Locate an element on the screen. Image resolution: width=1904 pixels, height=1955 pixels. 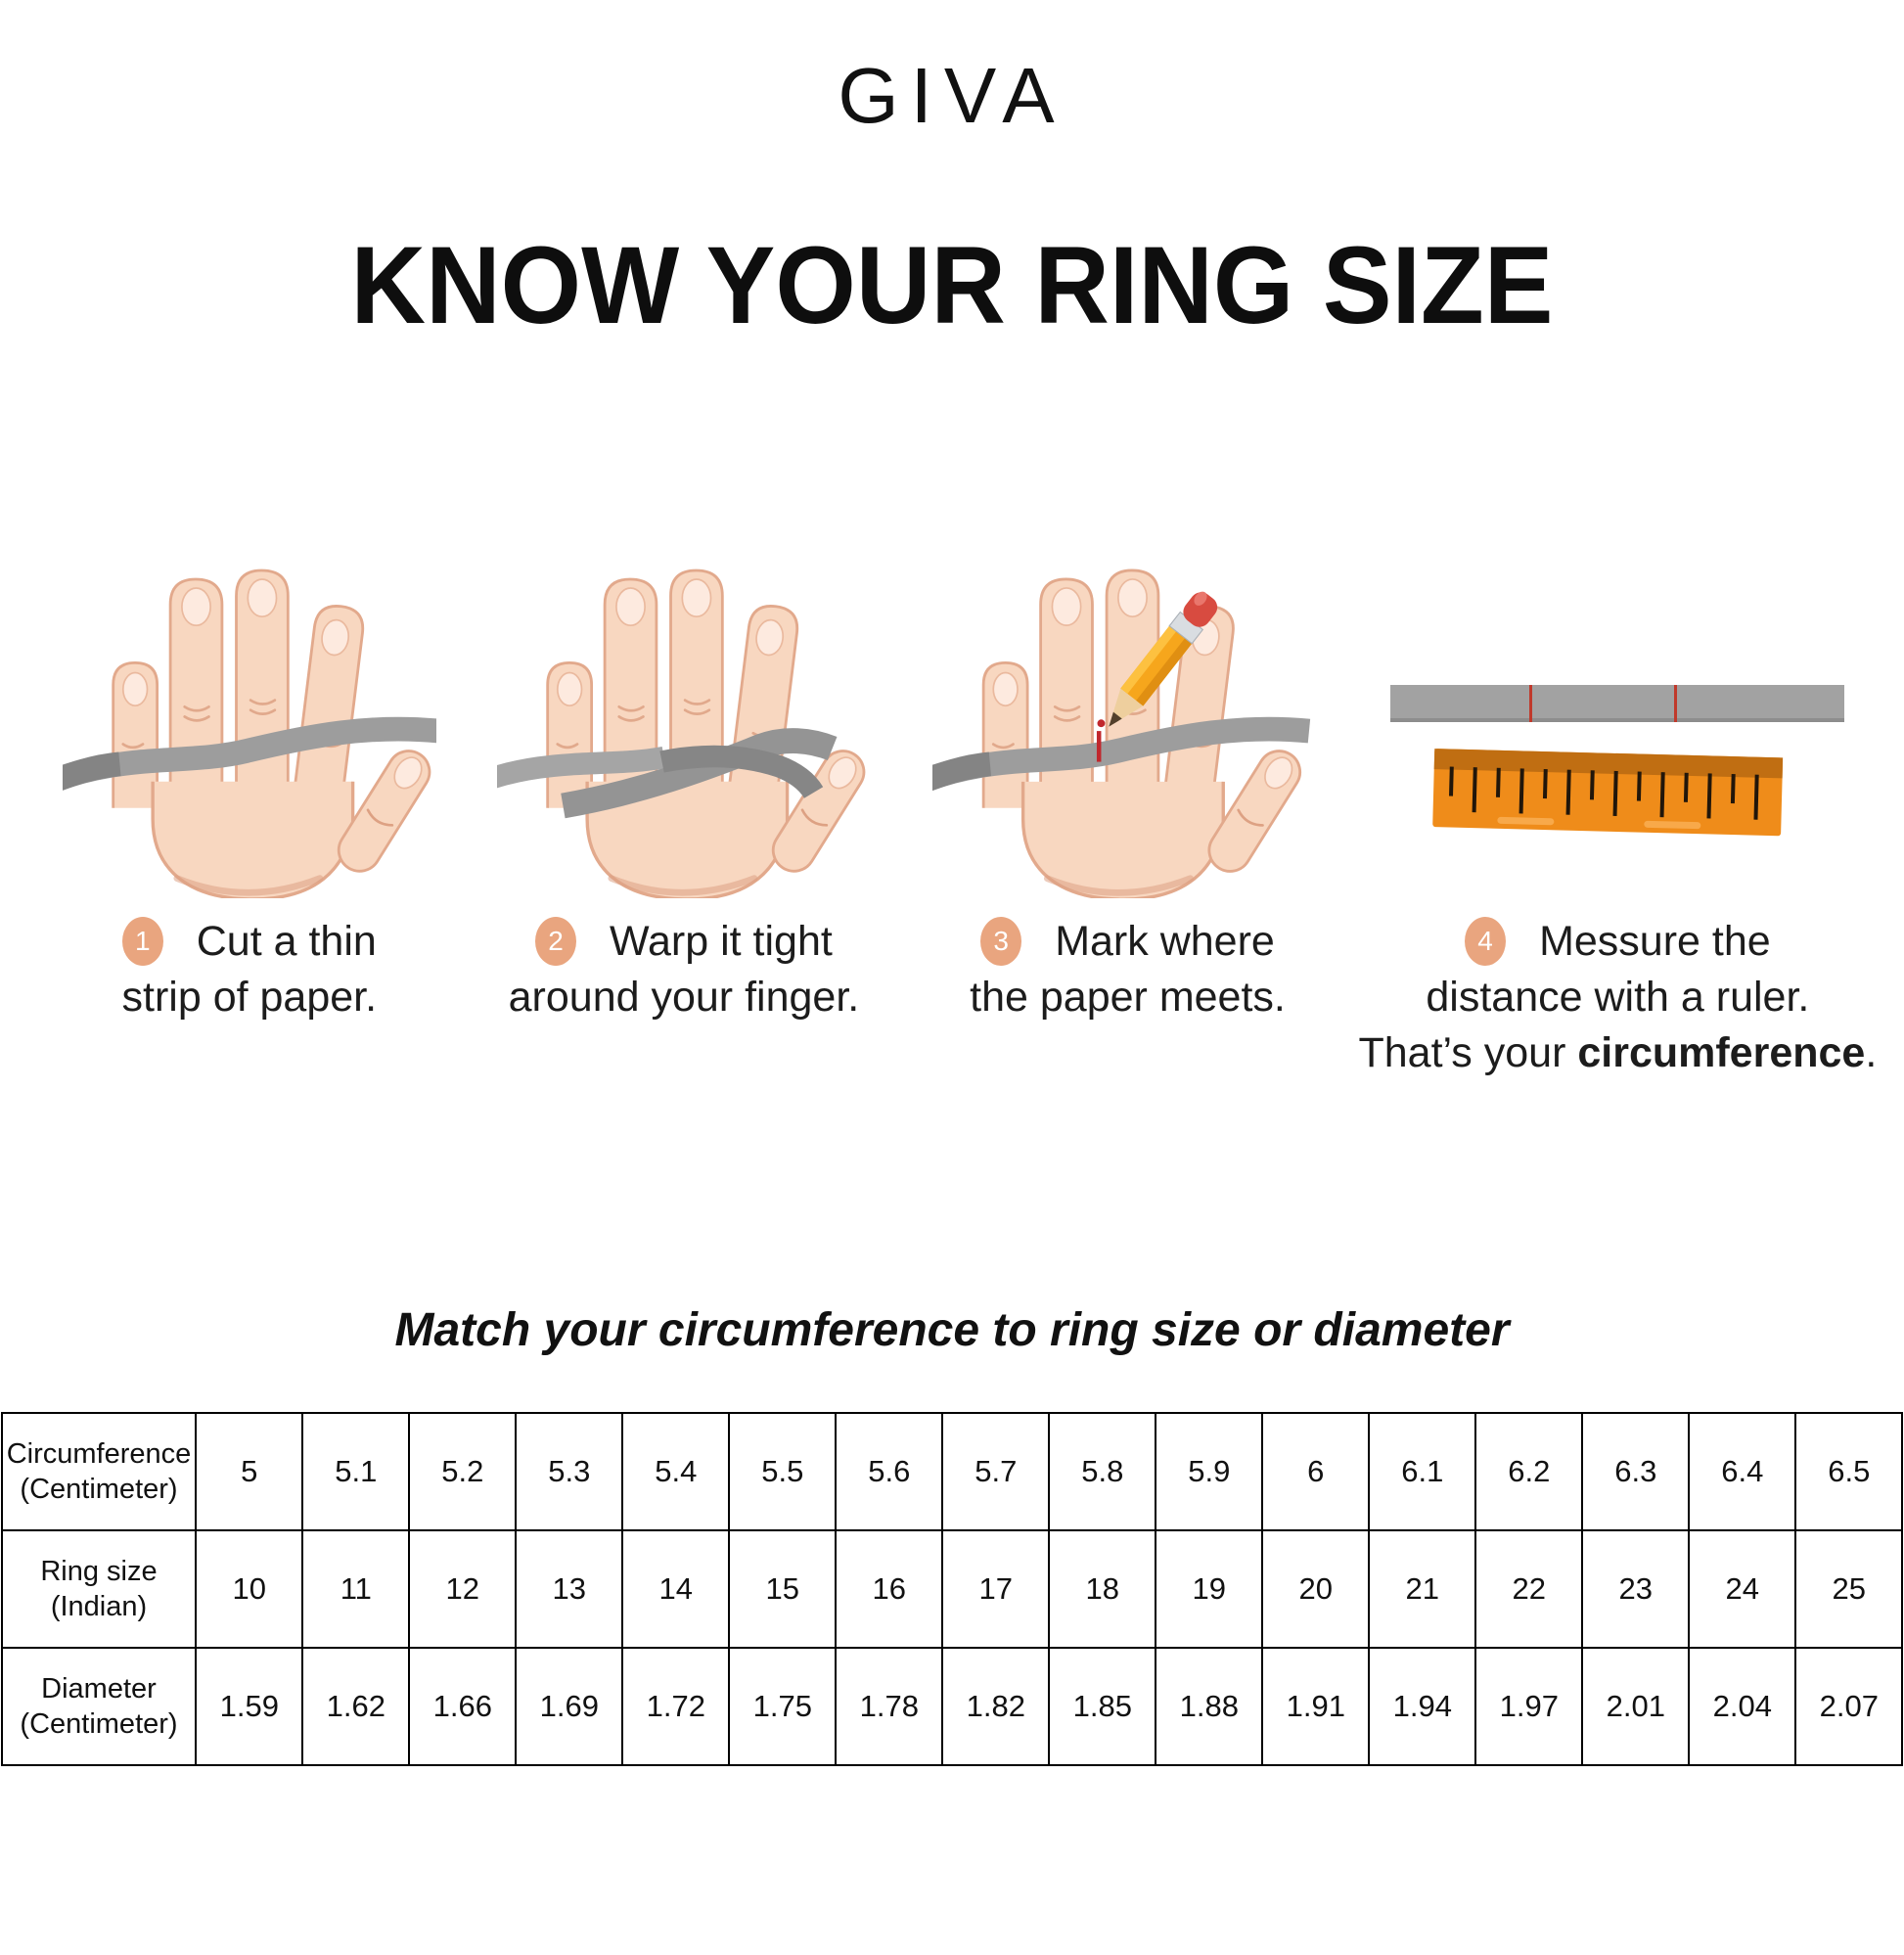
row-header-ring_size: Ring size (Indian) is located at coordinates (99, 1589).